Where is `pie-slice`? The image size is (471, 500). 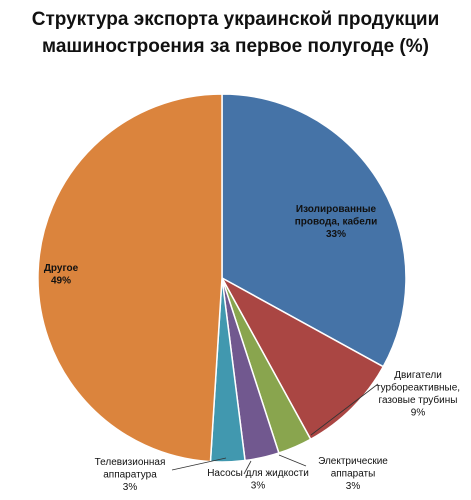 pie-slice is located at coordinates (302, 358).